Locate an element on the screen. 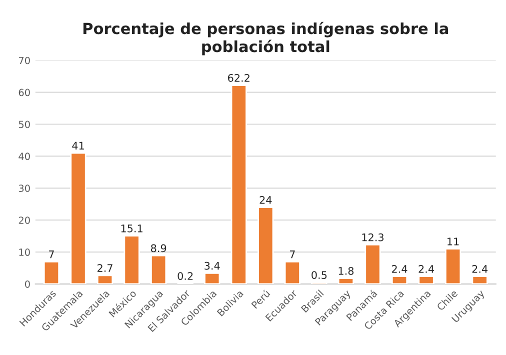 The height and width of the screenshot is (355, 506). y-tick-label: 30 is located at coordinates (24, 188).